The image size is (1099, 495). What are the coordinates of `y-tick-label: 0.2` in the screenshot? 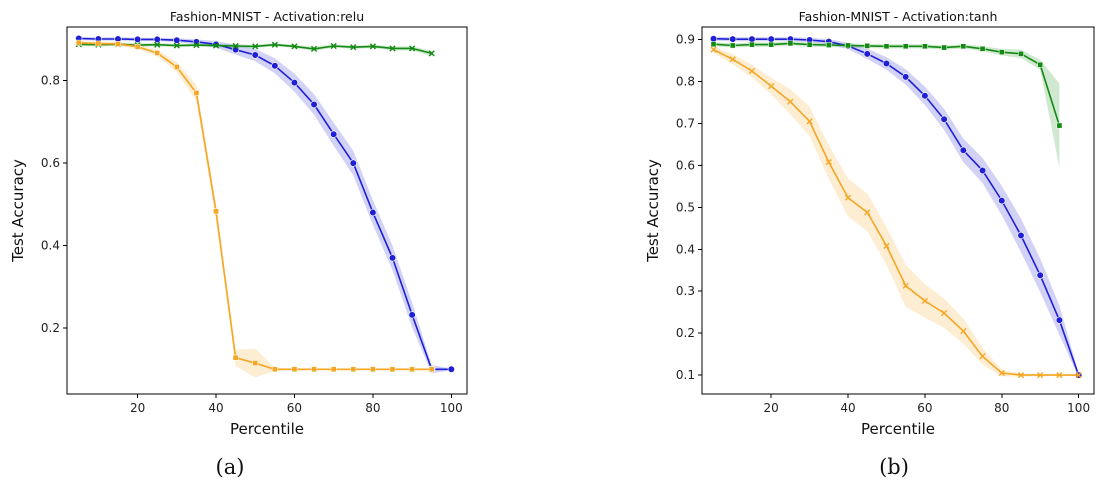 It's located at (685, 333).